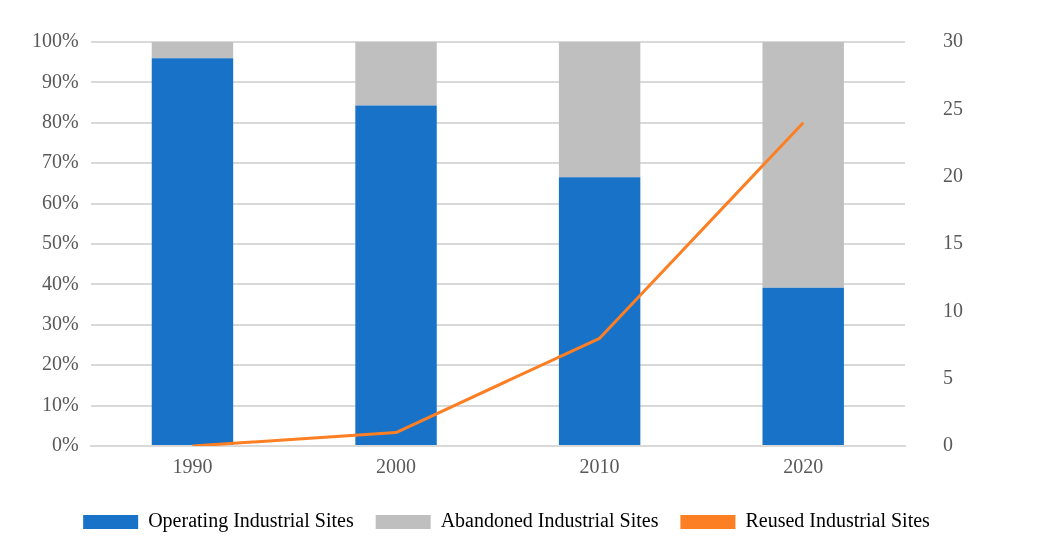  I want to click on x-tick-label: 2010, so click(599, 466).